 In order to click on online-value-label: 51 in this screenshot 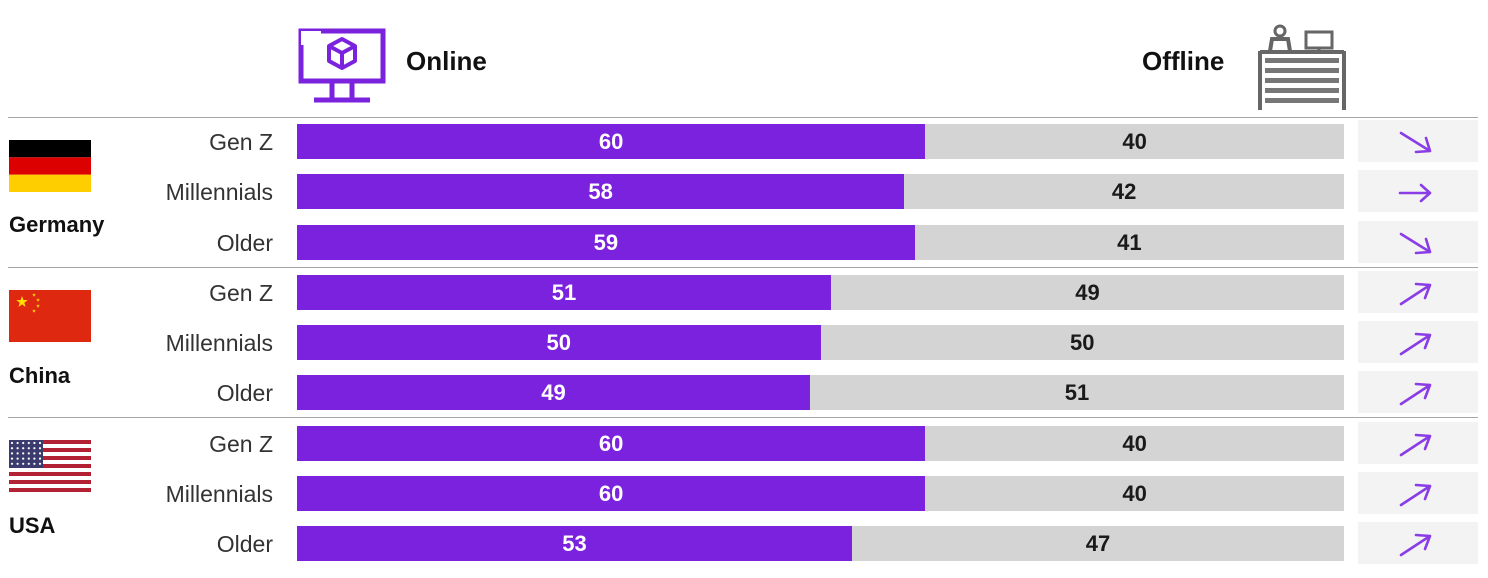, I will do `click(564, 292)`.